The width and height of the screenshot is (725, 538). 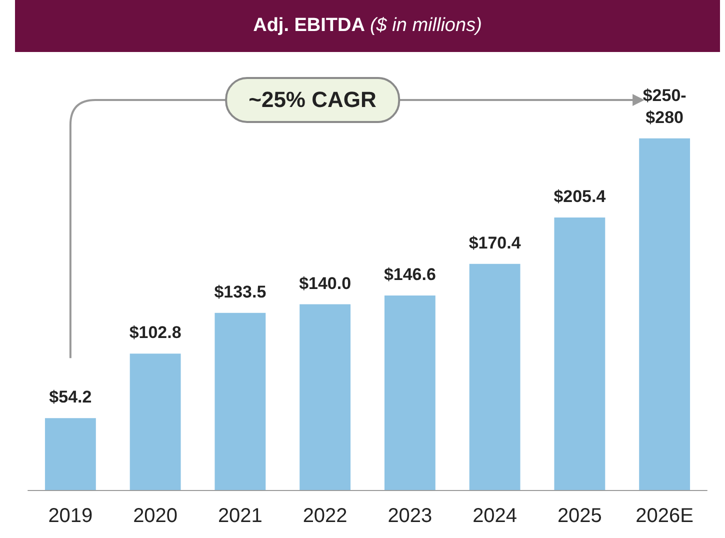 I want to click on data-label: $170.4, so click(x=495, y=242).